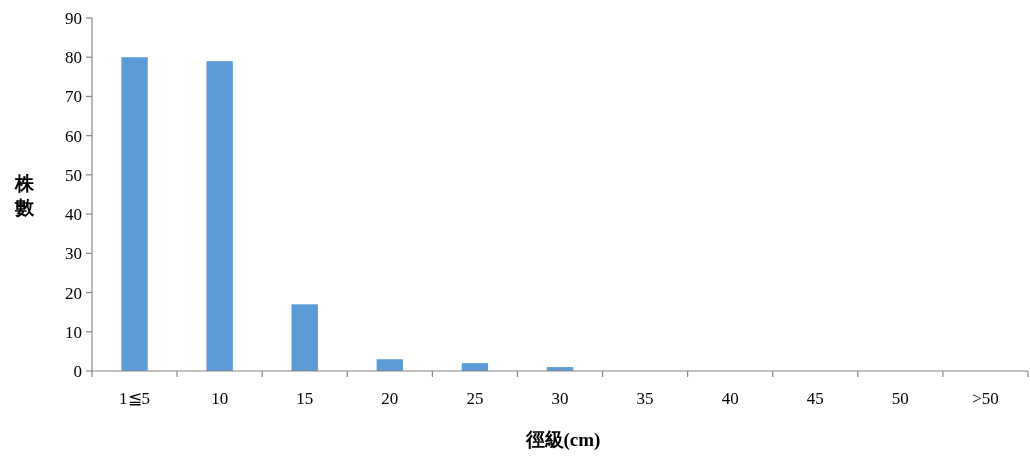  I want to click on y-tick-label: 30, so click(73, 254).